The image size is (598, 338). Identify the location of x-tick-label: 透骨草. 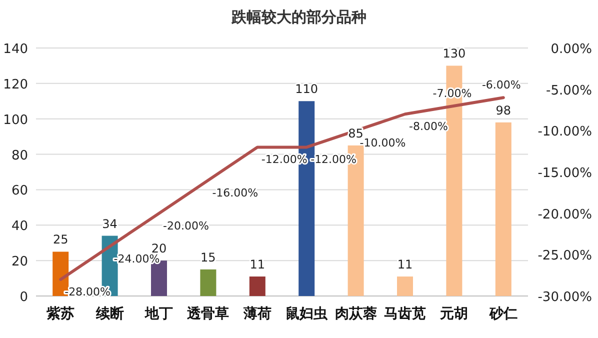
(208, 314).